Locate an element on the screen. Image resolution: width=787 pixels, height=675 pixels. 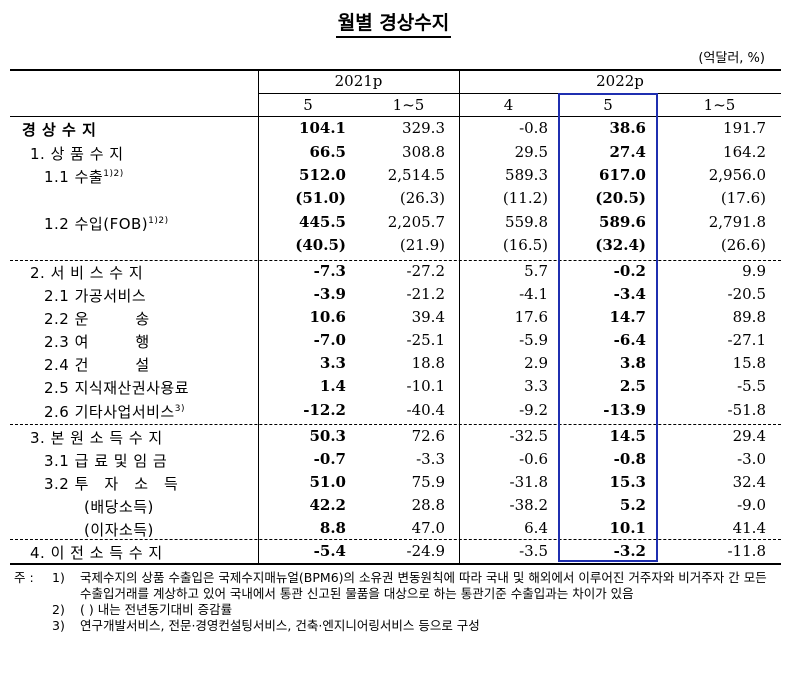
footnote-text: ( ) 내는 전년동기대비 증감률 is located at coordinates (156, 609).